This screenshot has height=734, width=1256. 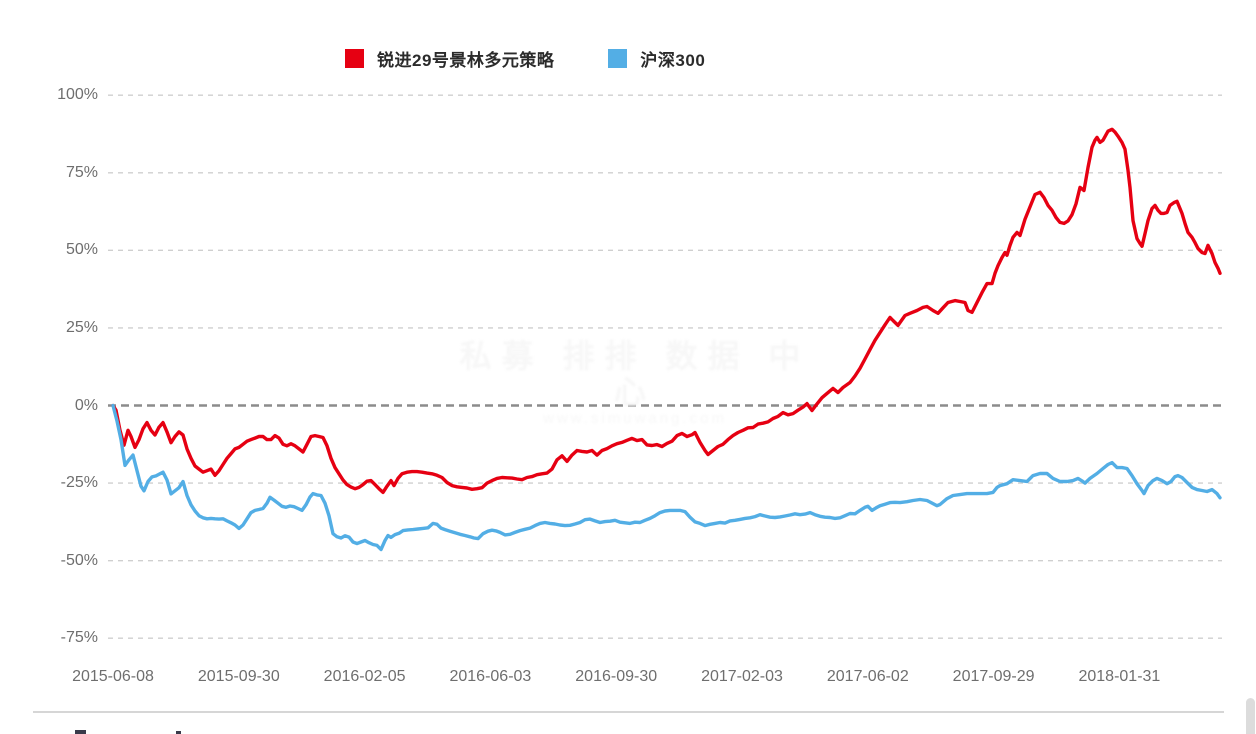 I want to click on y-axis-label: 0%, so click(x=86, y=405).